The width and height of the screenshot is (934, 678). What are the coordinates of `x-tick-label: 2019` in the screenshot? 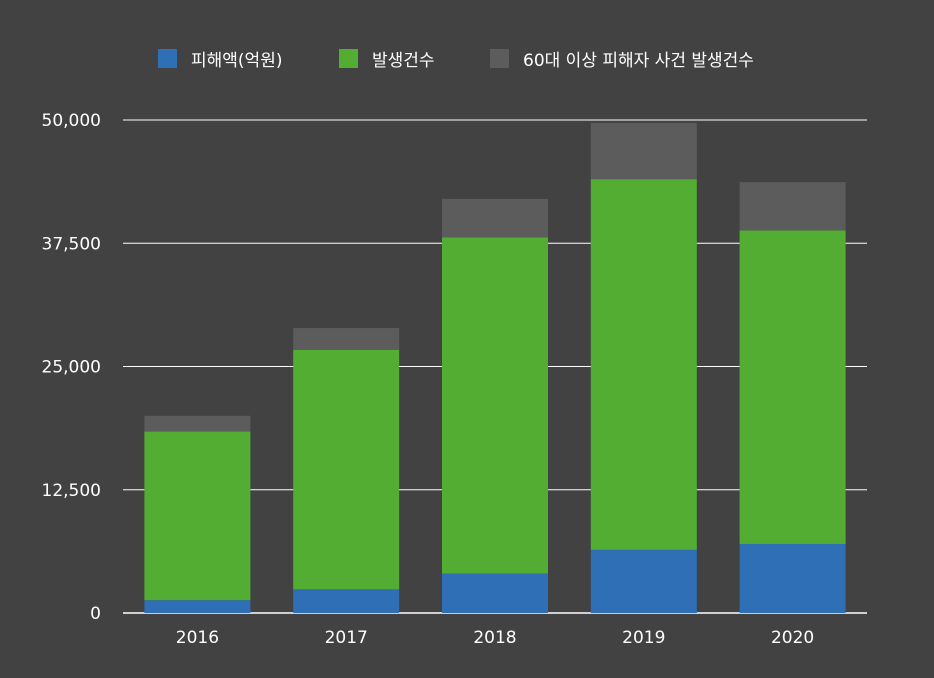 It's located at (643, 638).